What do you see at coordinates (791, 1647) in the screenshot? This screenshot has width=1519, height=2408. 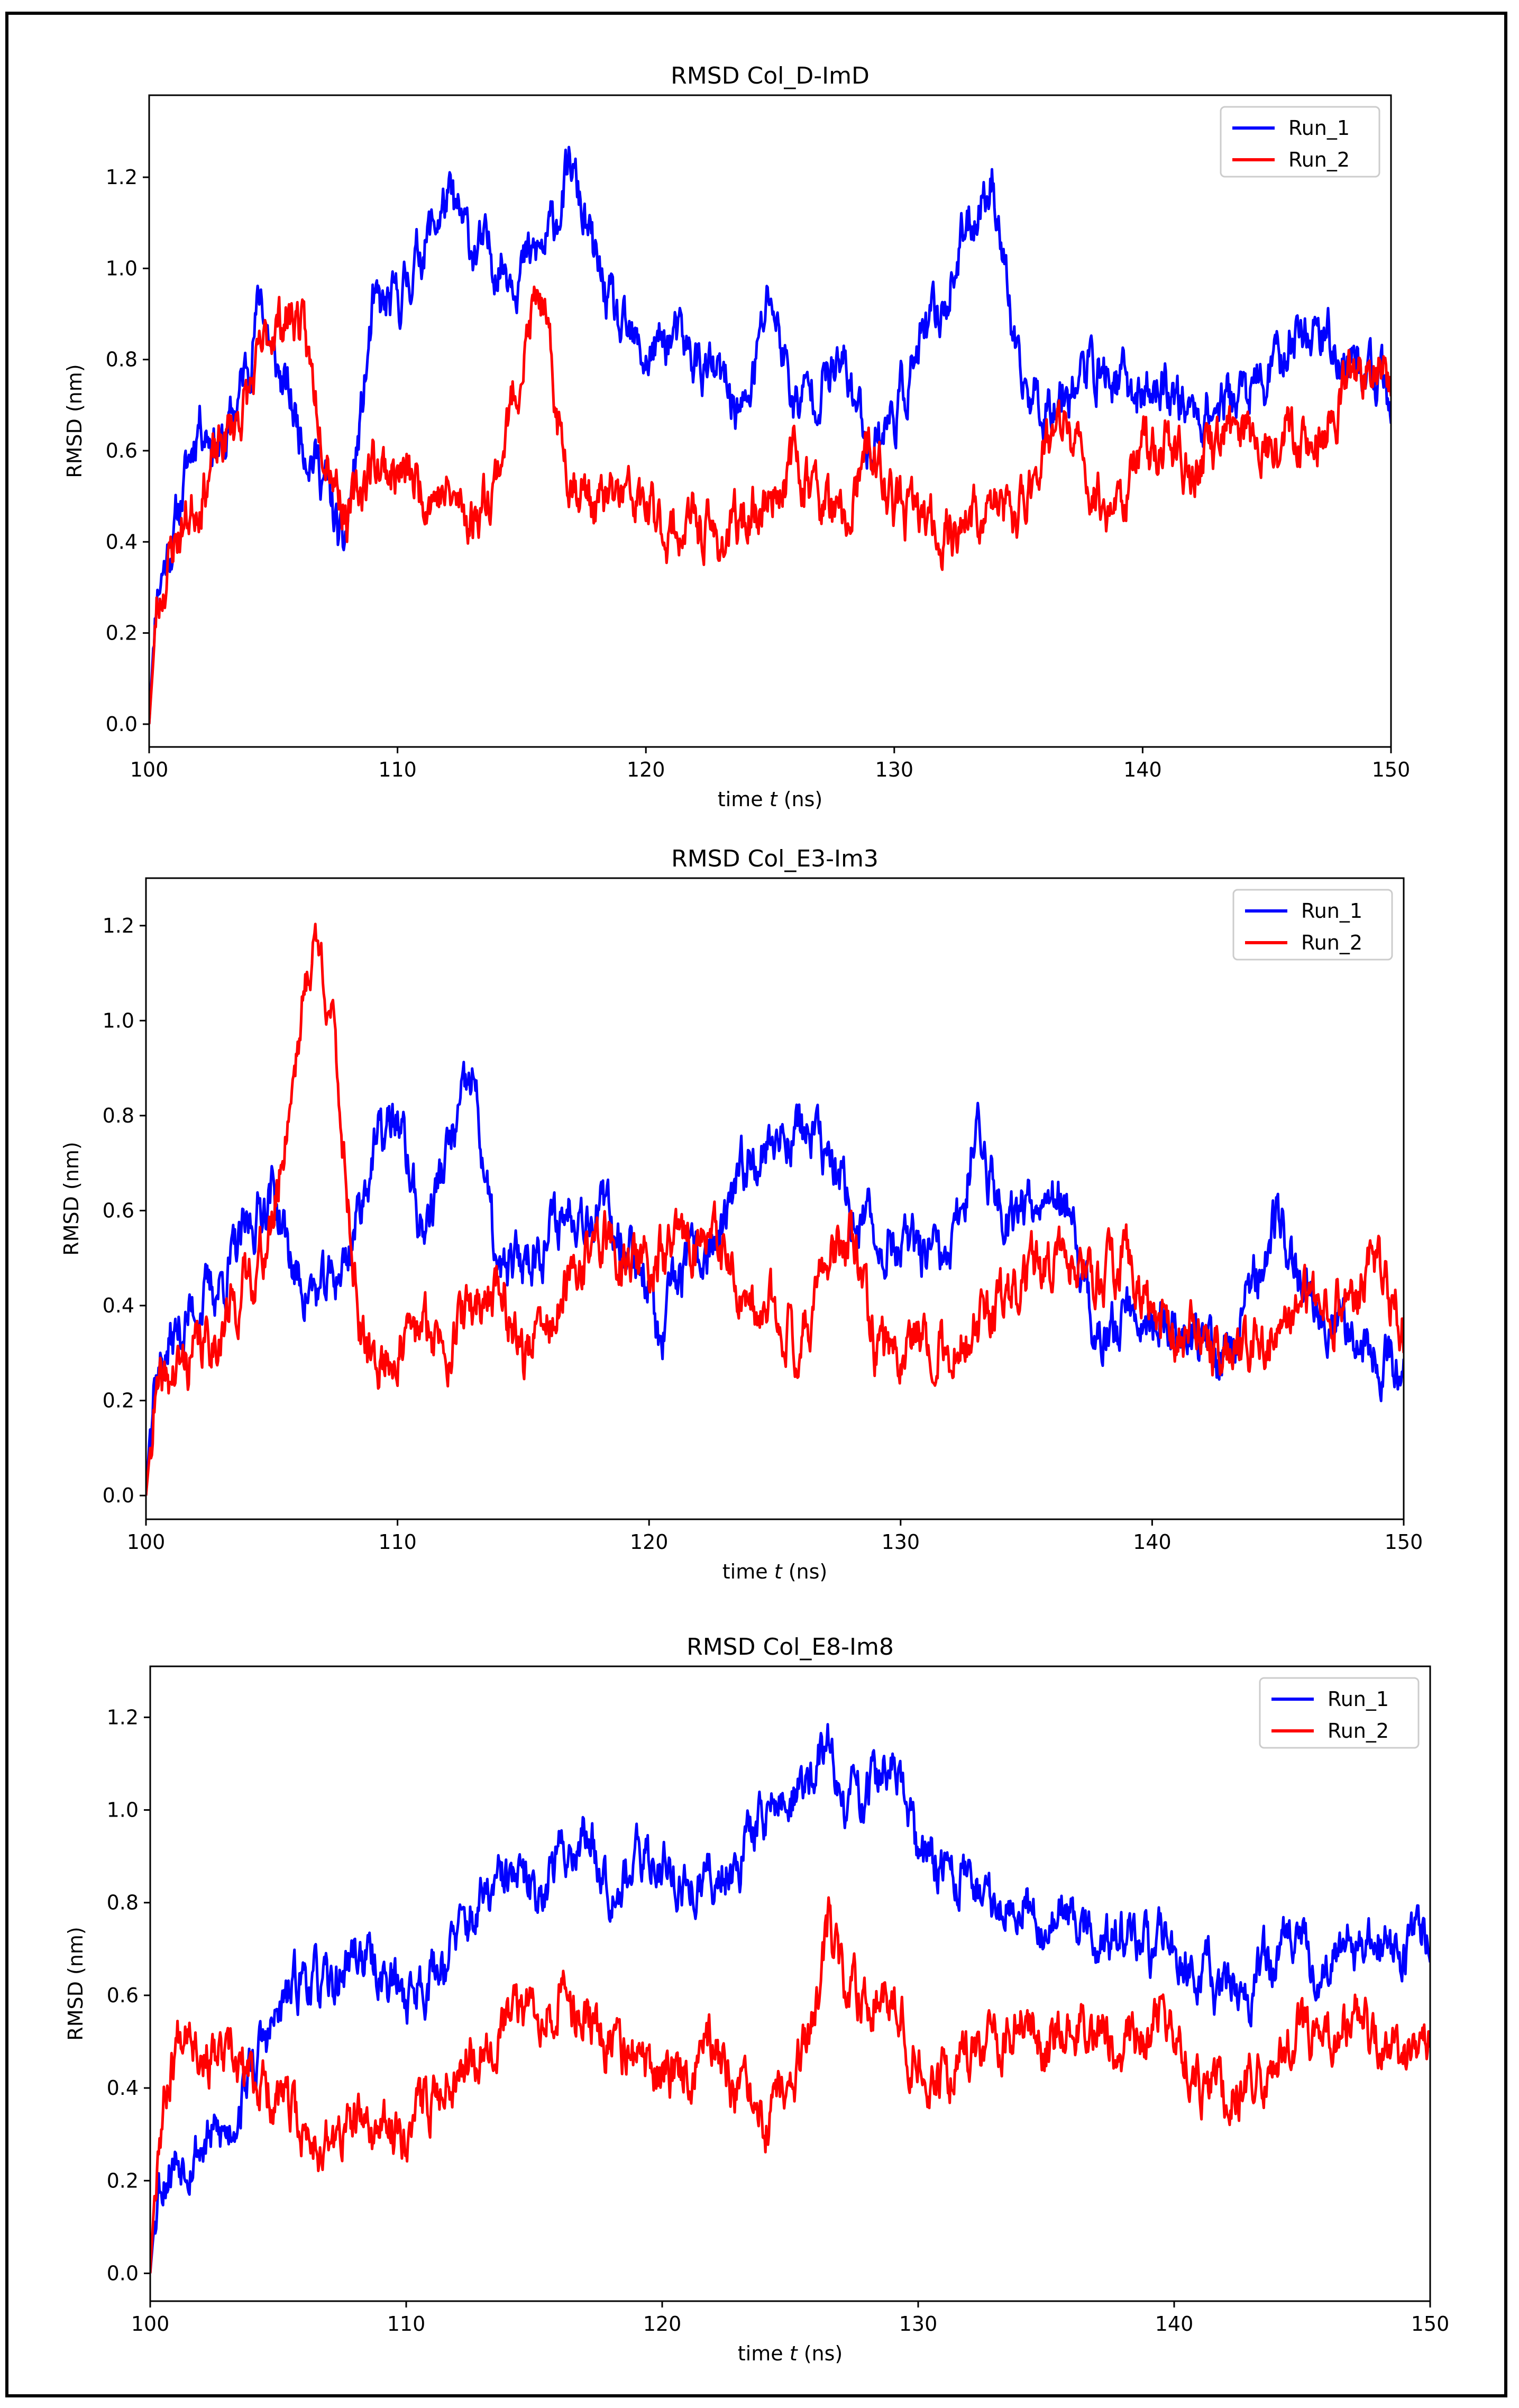 I see `chart-title: RMSD Col_E8-Im8` at bounding box center [791, 1647].